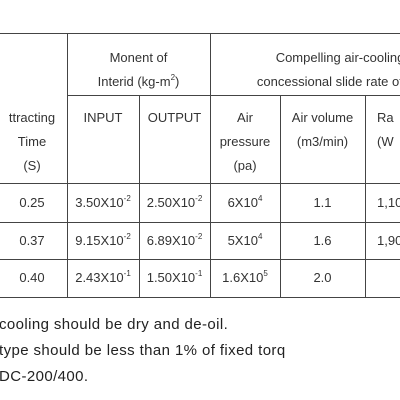 This screenshot has width=400, height=400. I want to click on cell-text: 6X104, so click(245, 202).